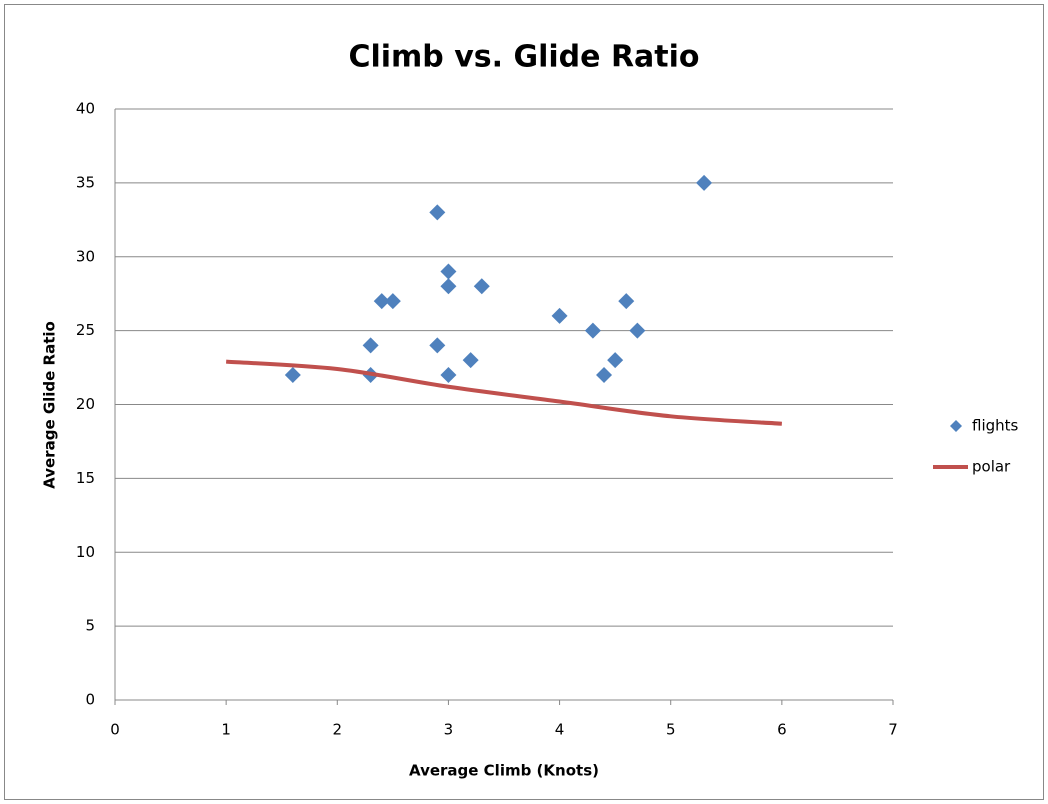  I want to click on y-tick-label: 40, so click(85, 109).